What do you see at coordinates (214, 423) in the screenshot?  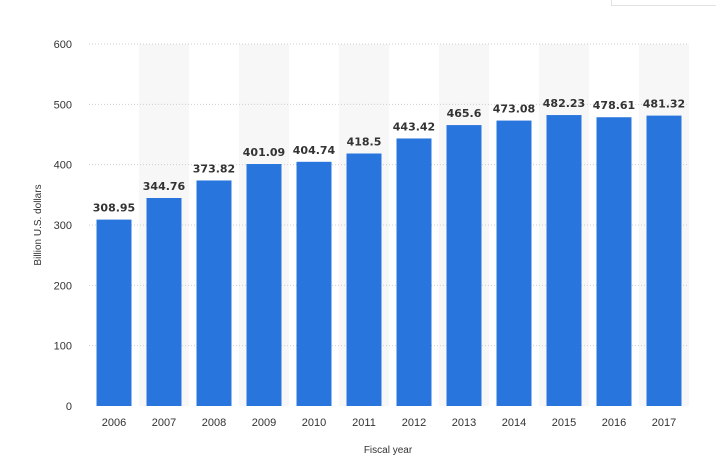 I see `x-tick-label: 2008` at bounding box center [214, 423].